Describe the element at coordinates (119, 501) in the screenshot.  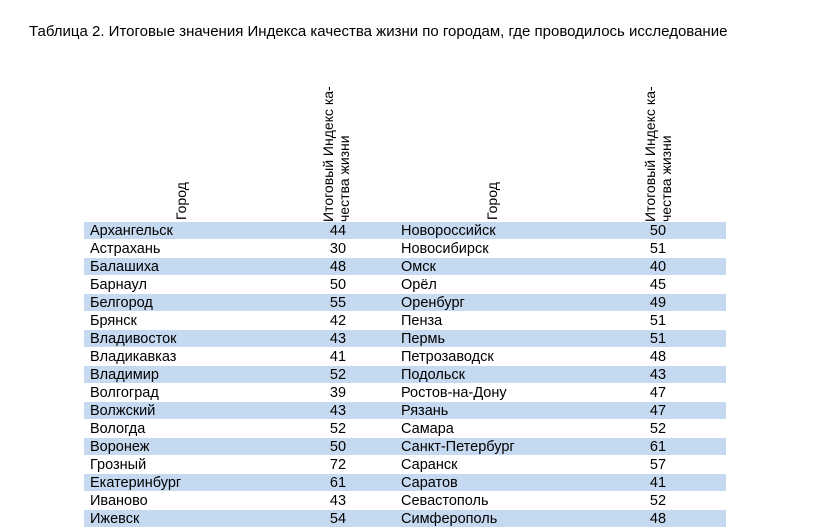
I see `city-left-cell: Иваново` at that location.